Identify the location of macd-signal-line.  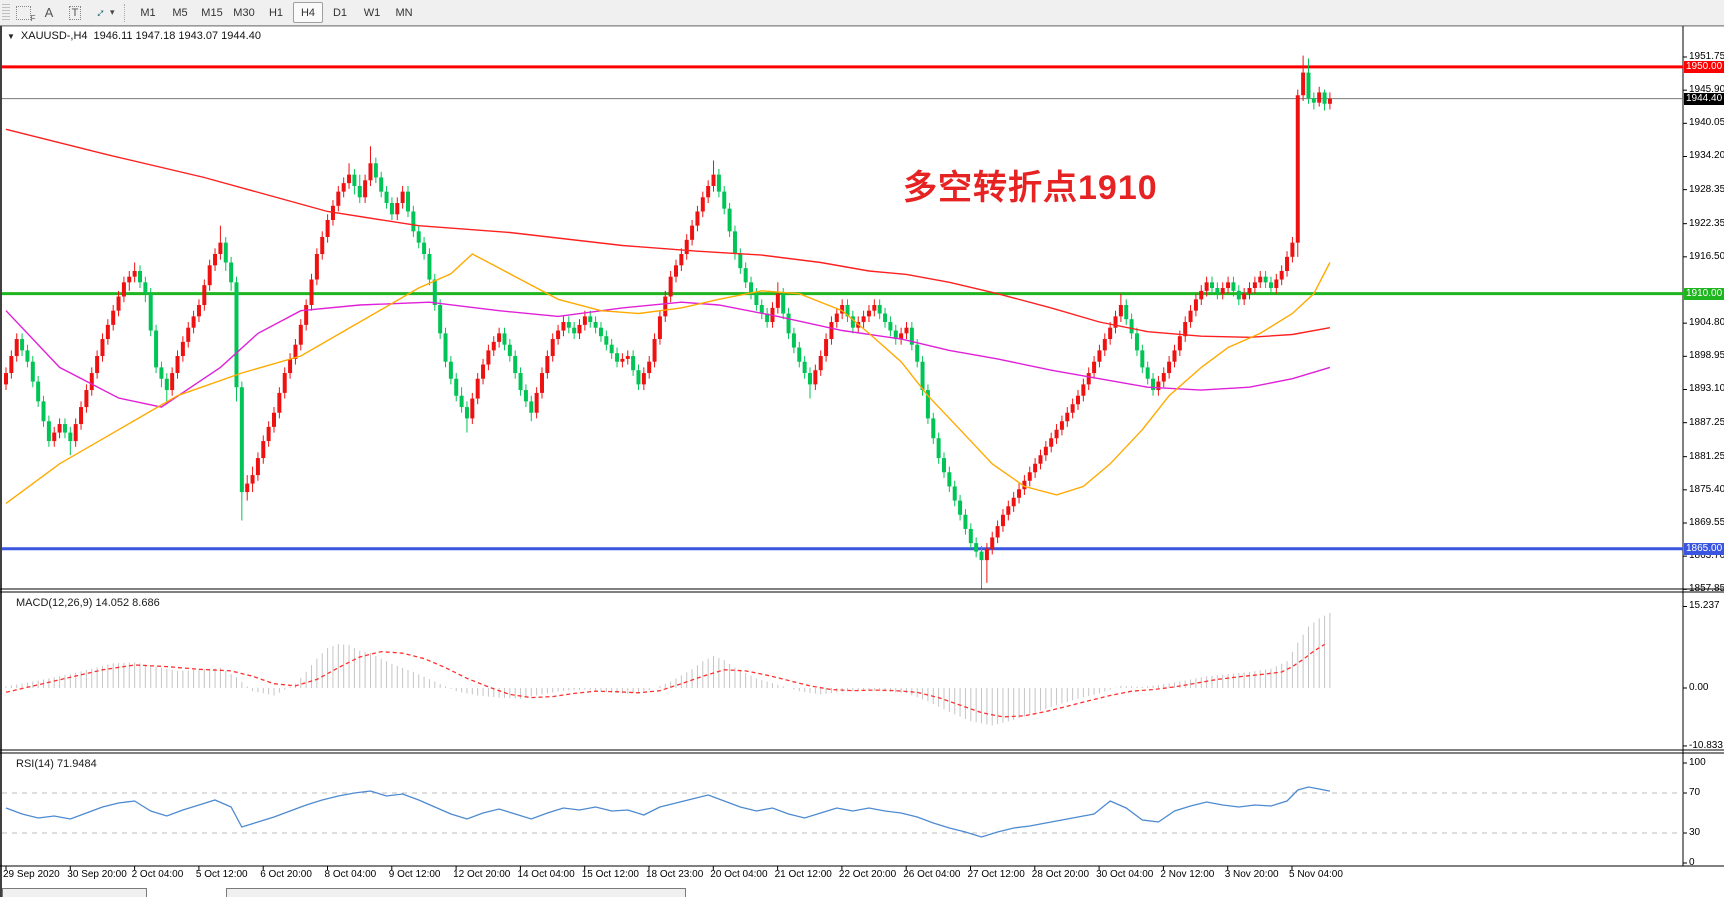
(665, 680).